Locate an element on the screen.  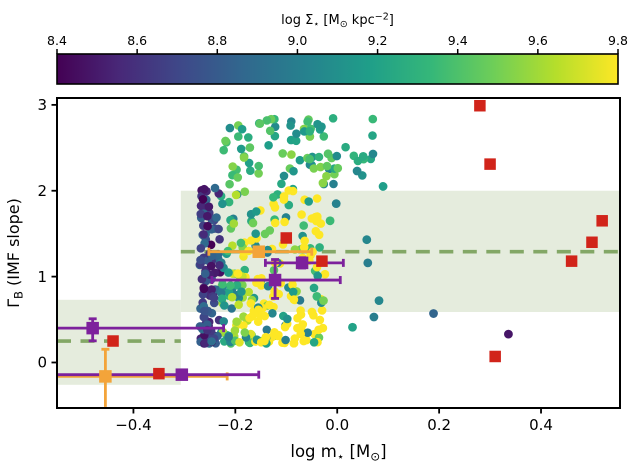
colorbar-gradient is located at coordinates (337, 69).